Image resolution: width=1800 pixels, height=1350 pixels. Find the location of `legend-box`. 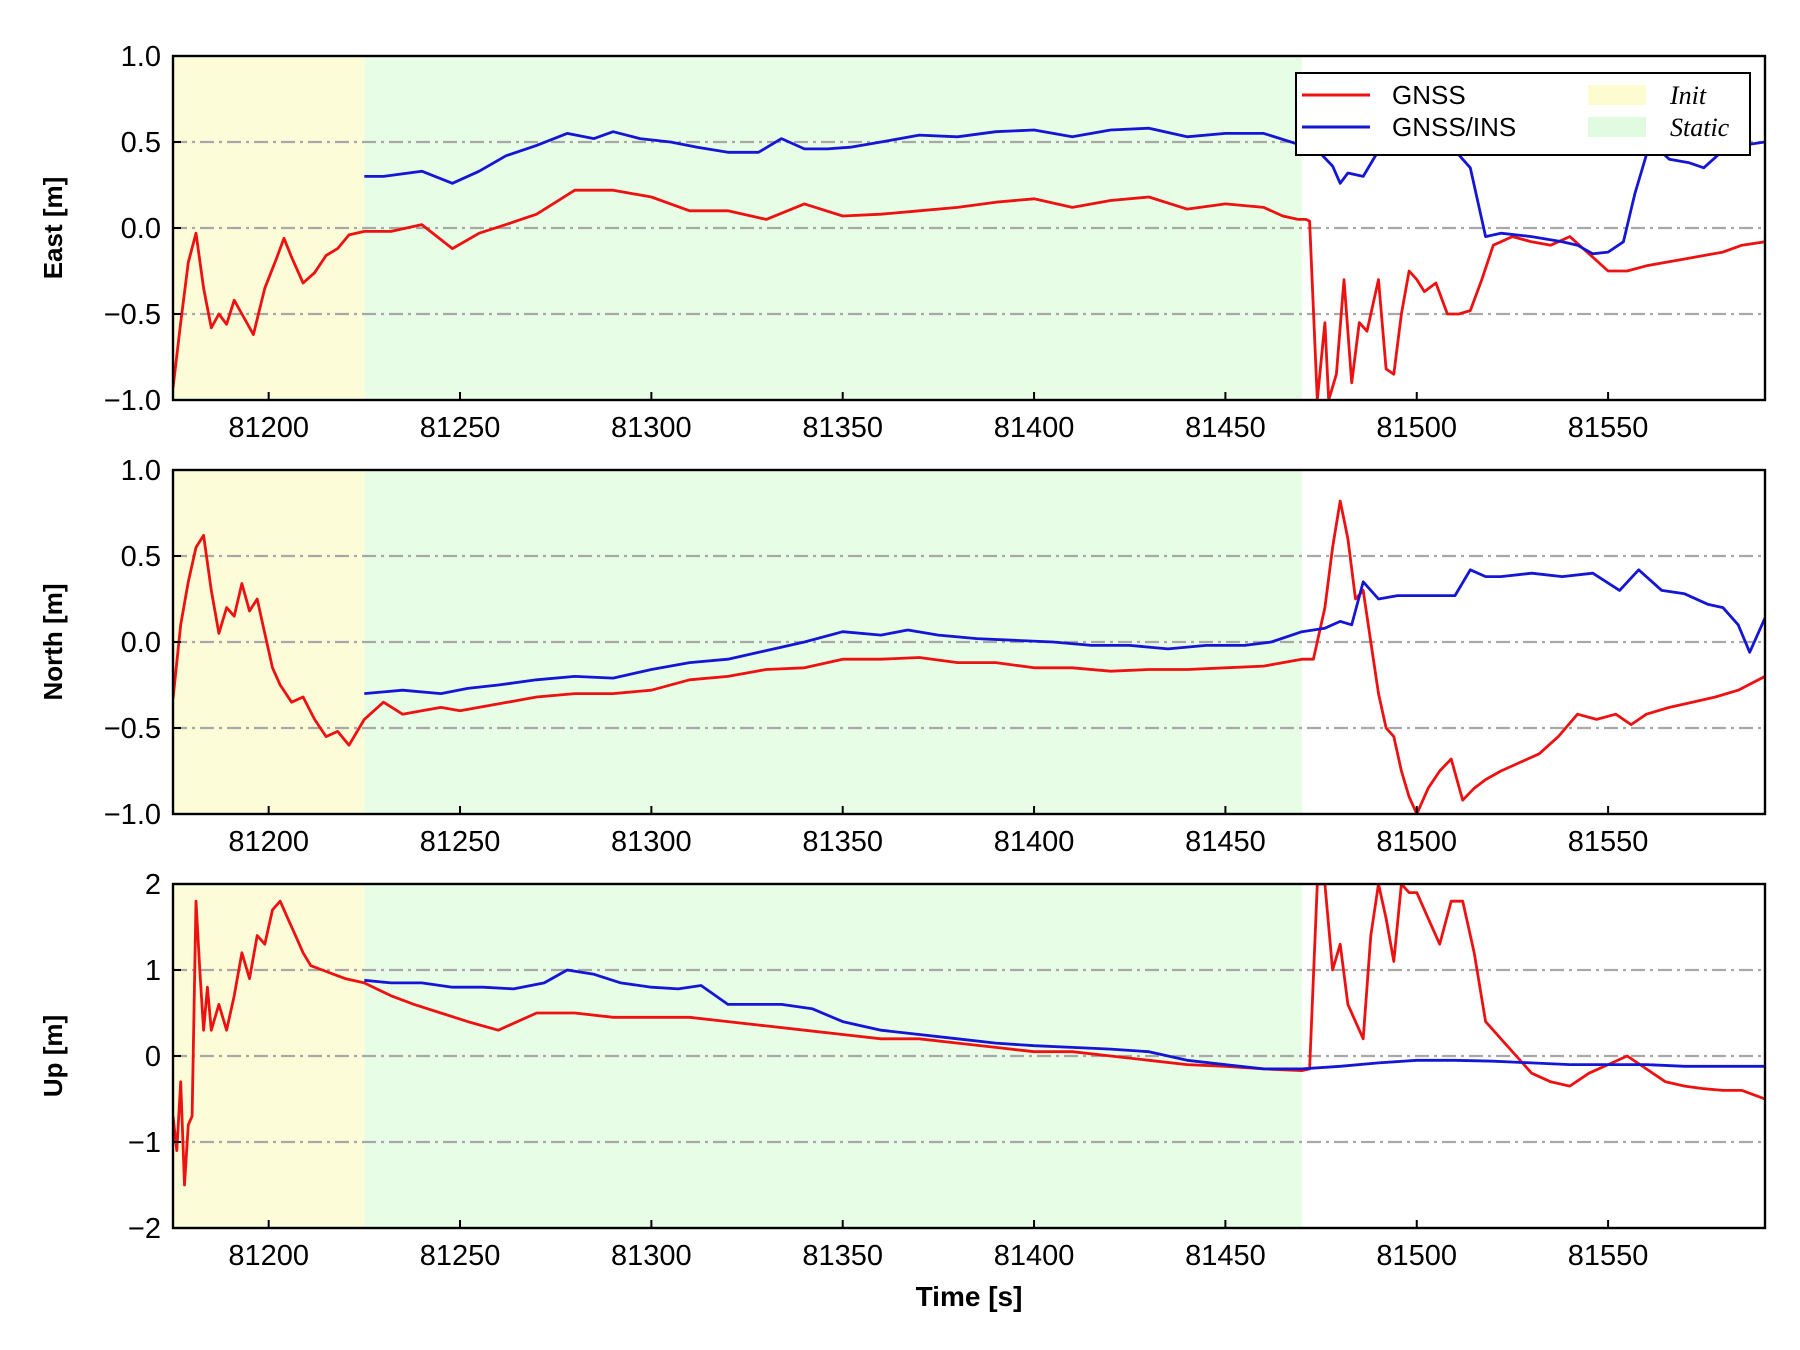

legend-box is located at coordinates (1523, 114).